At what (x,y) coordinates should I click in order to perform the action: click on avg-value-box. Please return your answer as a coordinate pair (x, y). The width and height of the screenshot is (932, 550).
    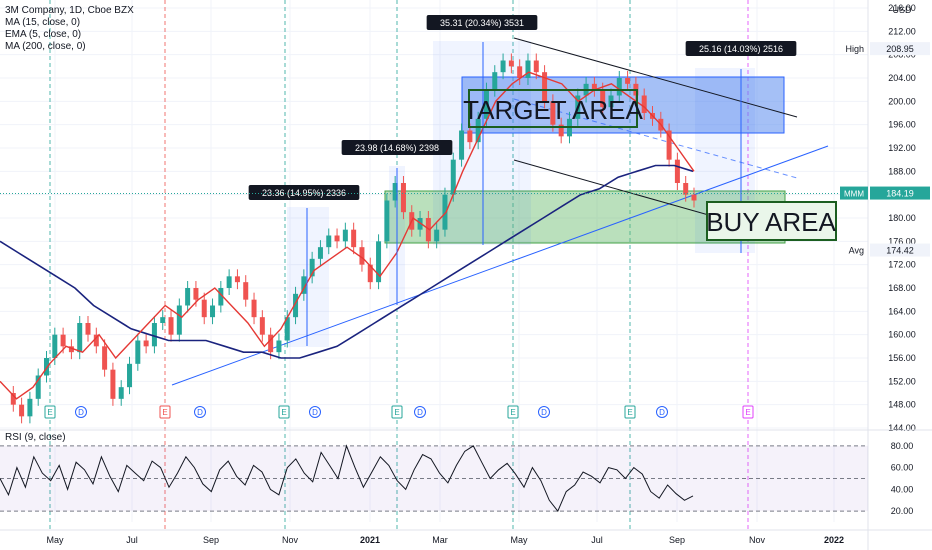
    Looking at the image, I should click on (900, 250).